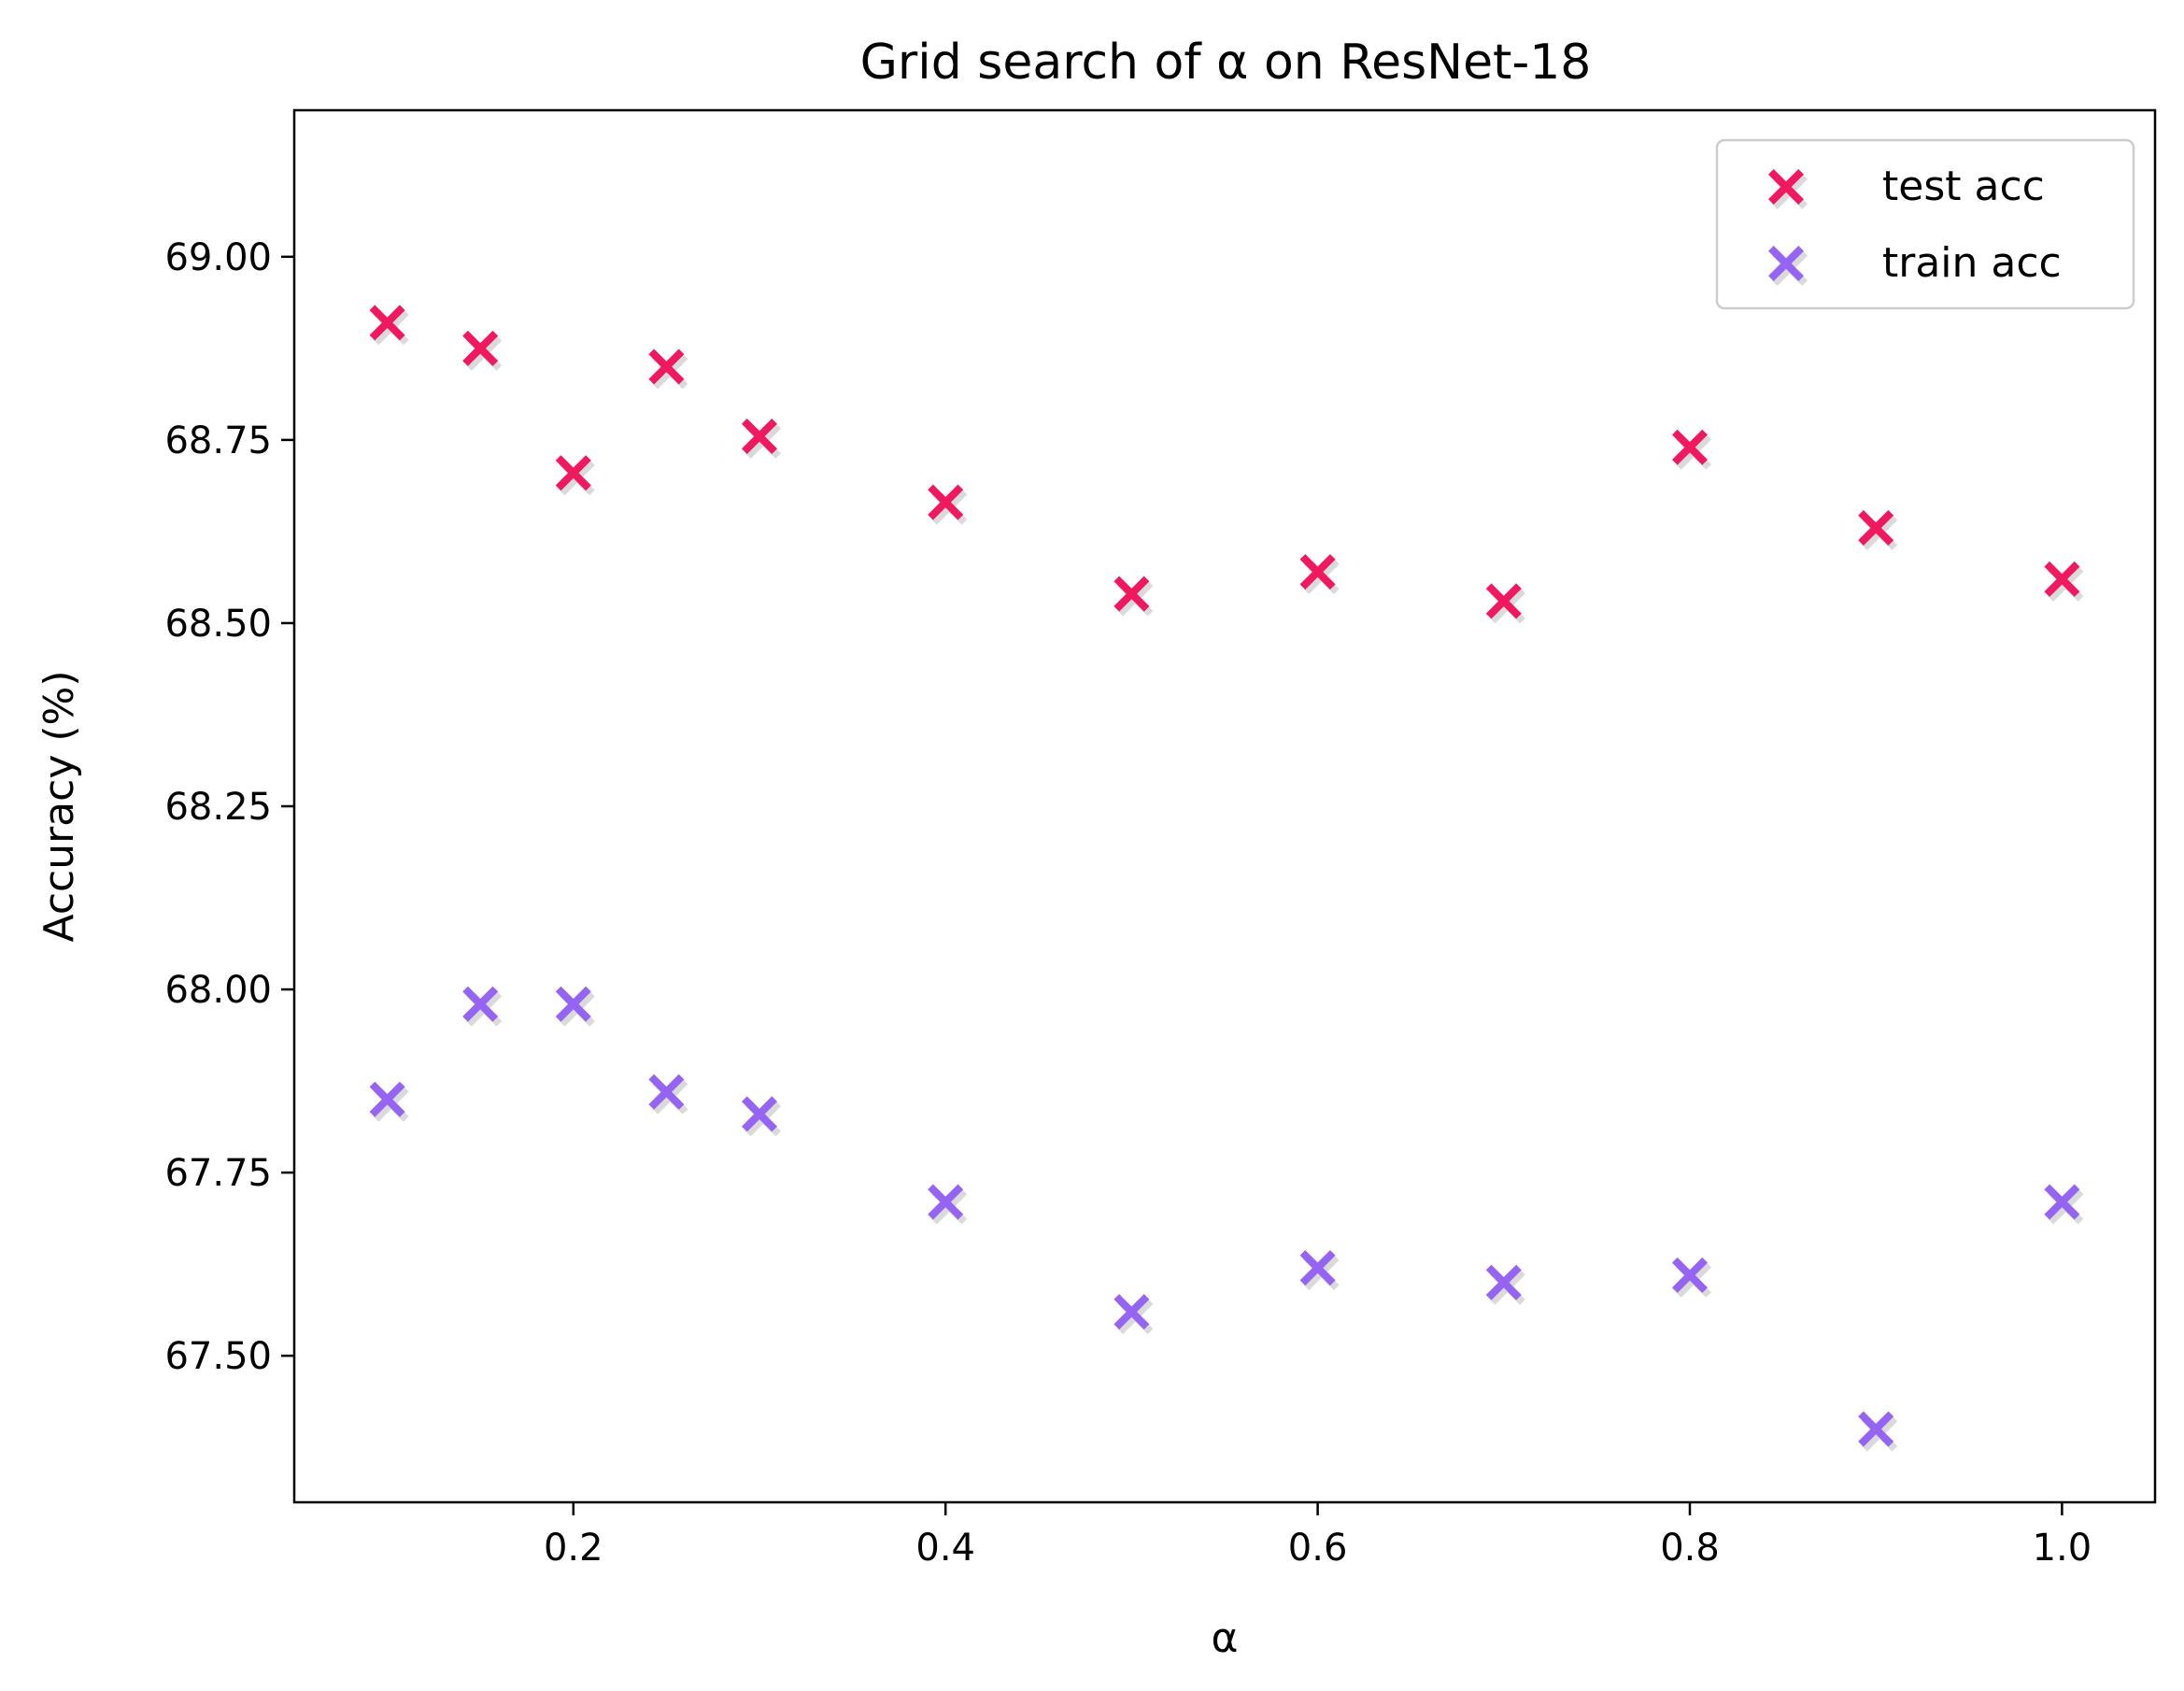  What do you see at coordinates (218, 440) in the screenshot?
I see `y-tick-label: 68.75` at bounding box center [218, 440].